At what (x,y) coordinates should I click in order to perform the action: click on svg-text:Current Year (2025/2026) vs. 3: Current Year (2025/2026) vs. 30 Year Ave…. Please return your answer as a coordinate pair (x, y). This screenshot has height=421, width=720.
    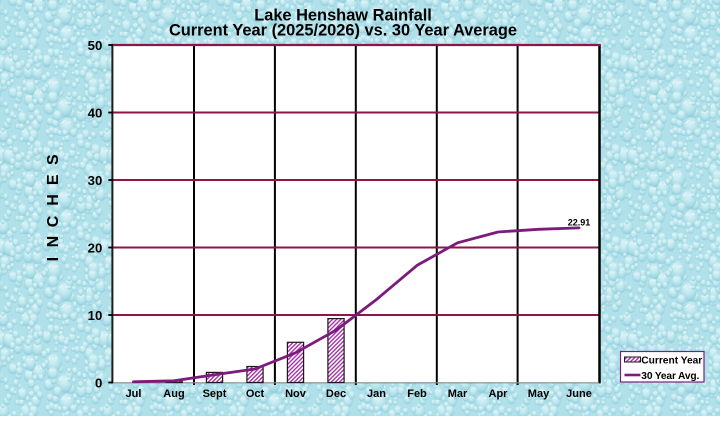
    Looking at the image, I should click on (343, 31).